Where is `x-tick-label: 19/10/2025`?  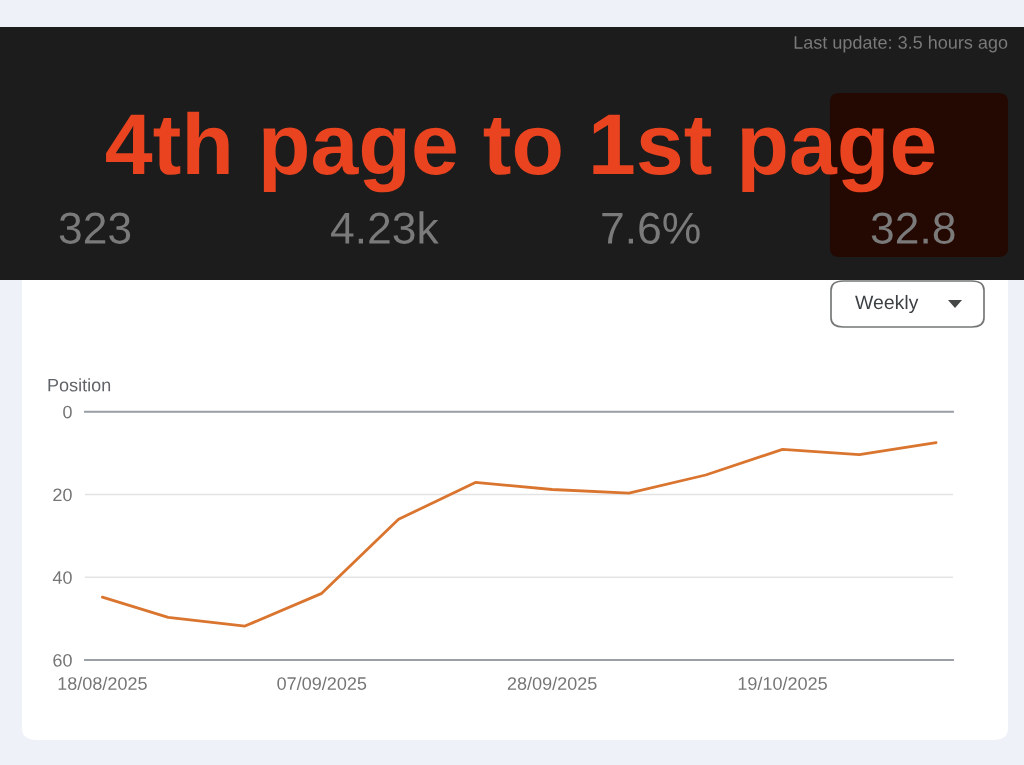
x-tick-label: 19/10/2025 is located at coordinates (782, 683).